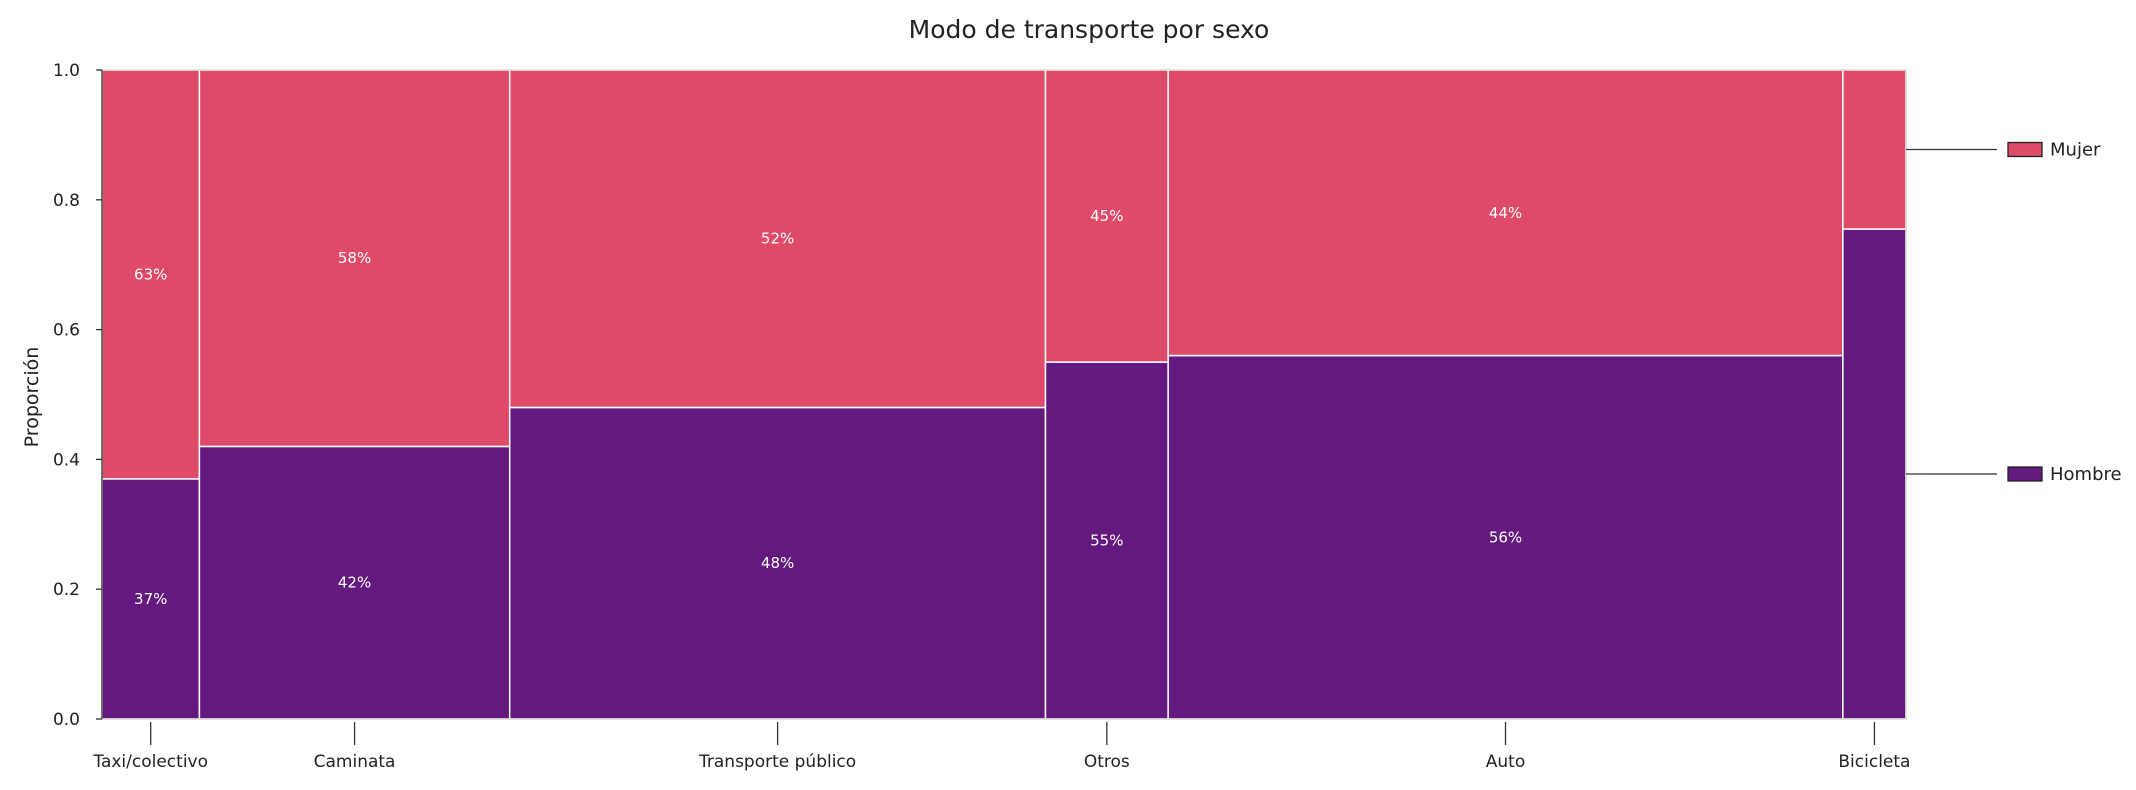 This screenshot has width=2136, height=790. What do you see at coordinates (66, 720) in the screenshot?
I see `y-tick-label: 0.0` at bounding box center [66, 720].